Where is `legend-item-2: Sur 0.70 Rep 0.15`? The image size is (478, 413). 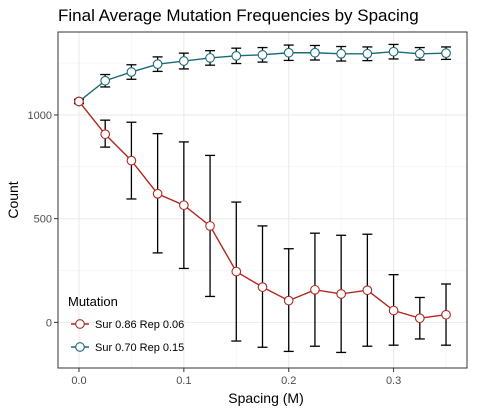
legend-item-2: Sur 0.70 Rep 0.15 is located at coordinates (127, 348).